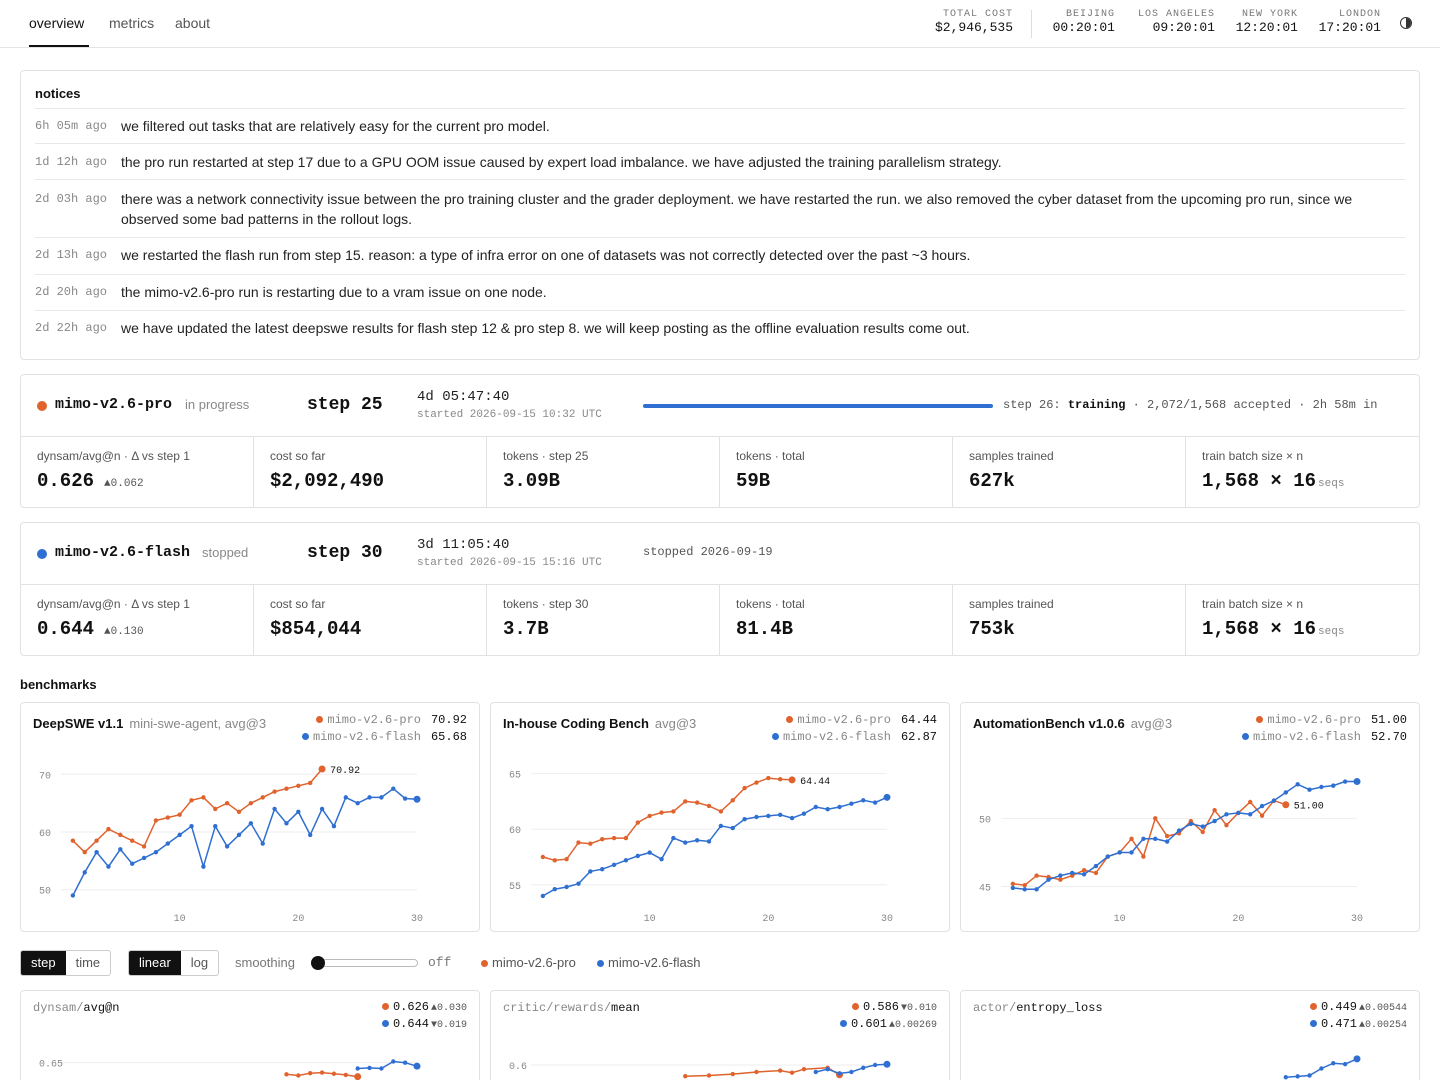  What do you see at coordinates (448, 1025) in the screenshot?
I see `legend-delta: ▼0.019` at bounding box center [448, 1025].